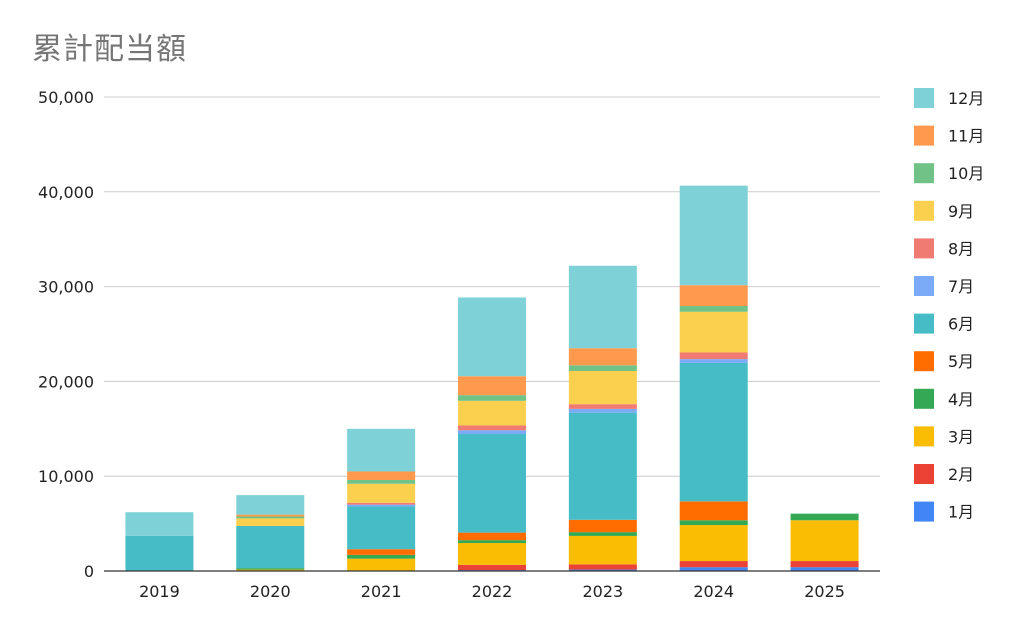 The width and height of the screenshot is (1024, 633). I want to click on legend-label: 7月, so click(961, 286).